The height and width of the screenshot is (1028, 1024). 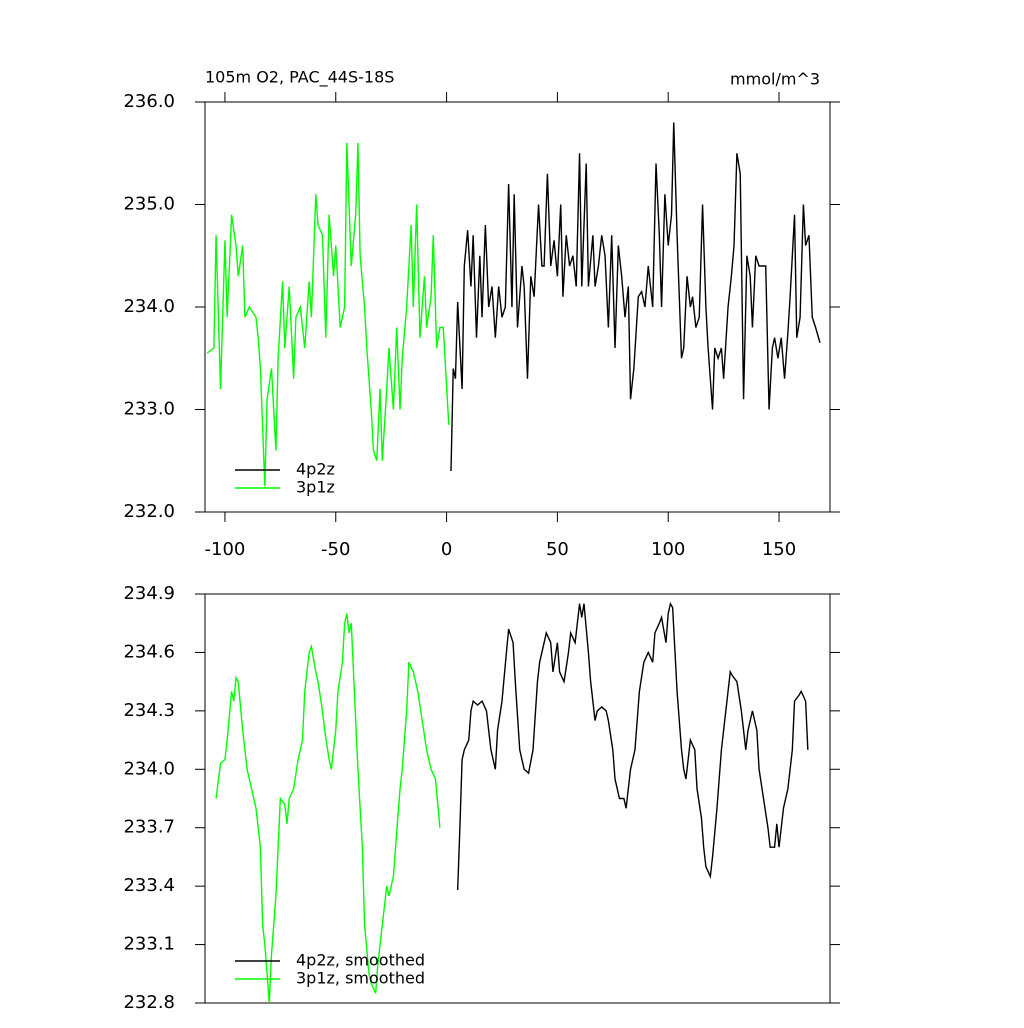 I want to click on x-tick-label: 150, so click(x=779, y=549).